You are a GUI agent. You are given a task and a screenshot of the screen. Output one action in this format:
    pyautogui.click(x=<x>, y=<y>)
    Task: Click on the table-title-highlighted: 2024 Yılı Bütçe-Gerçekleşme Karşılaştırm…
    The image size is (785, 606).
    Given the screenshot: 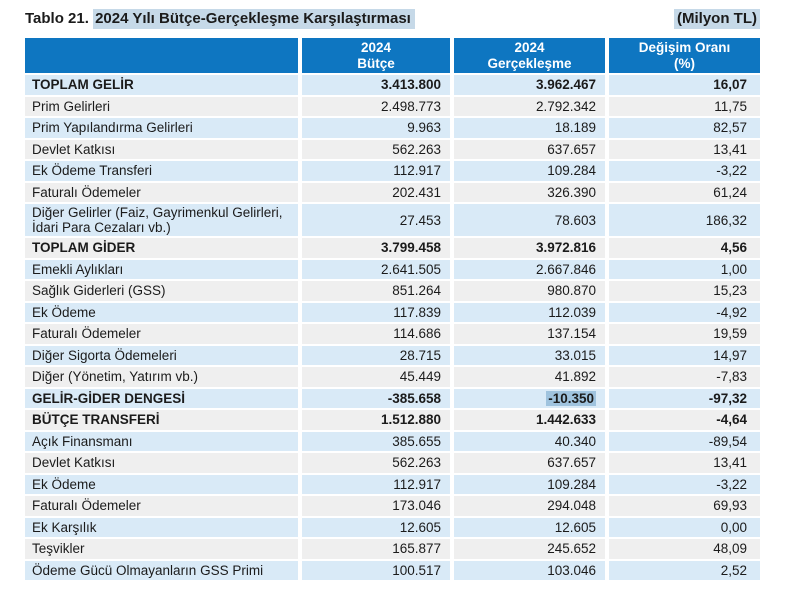 What is the action you would take?
    pyautogui.click(x=254, y=19)
    